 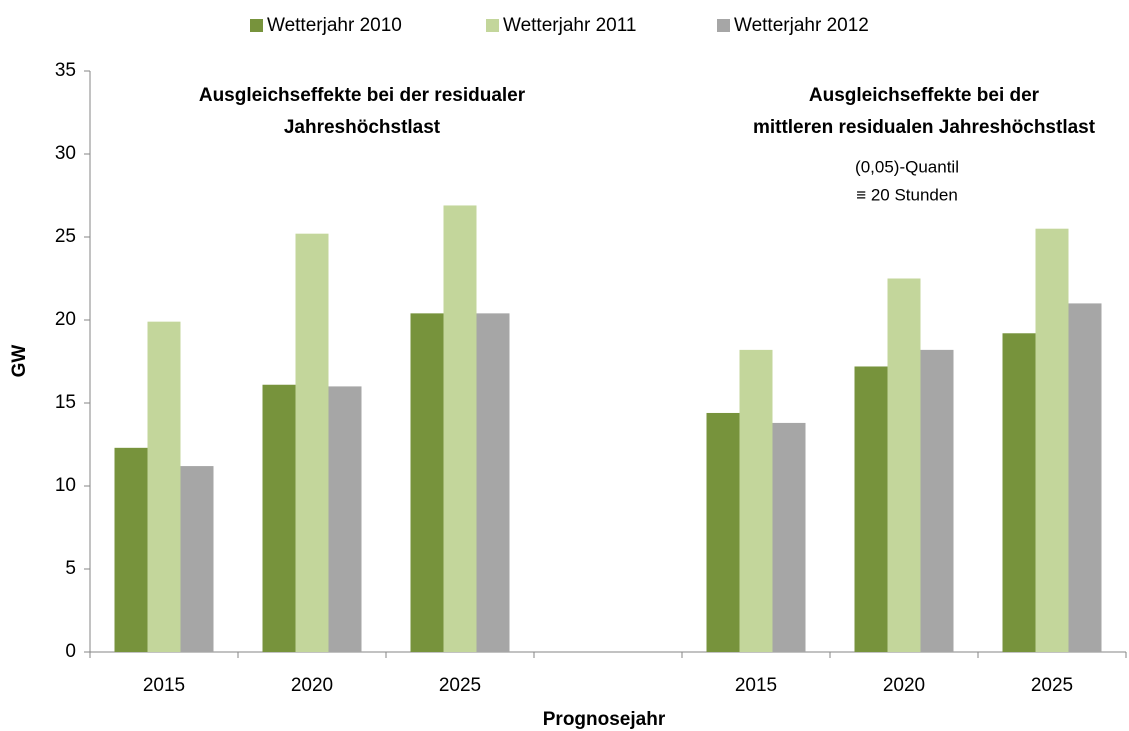 I want to click on annotation: ≡ 20 Stunden, so click(x=907, y=194).